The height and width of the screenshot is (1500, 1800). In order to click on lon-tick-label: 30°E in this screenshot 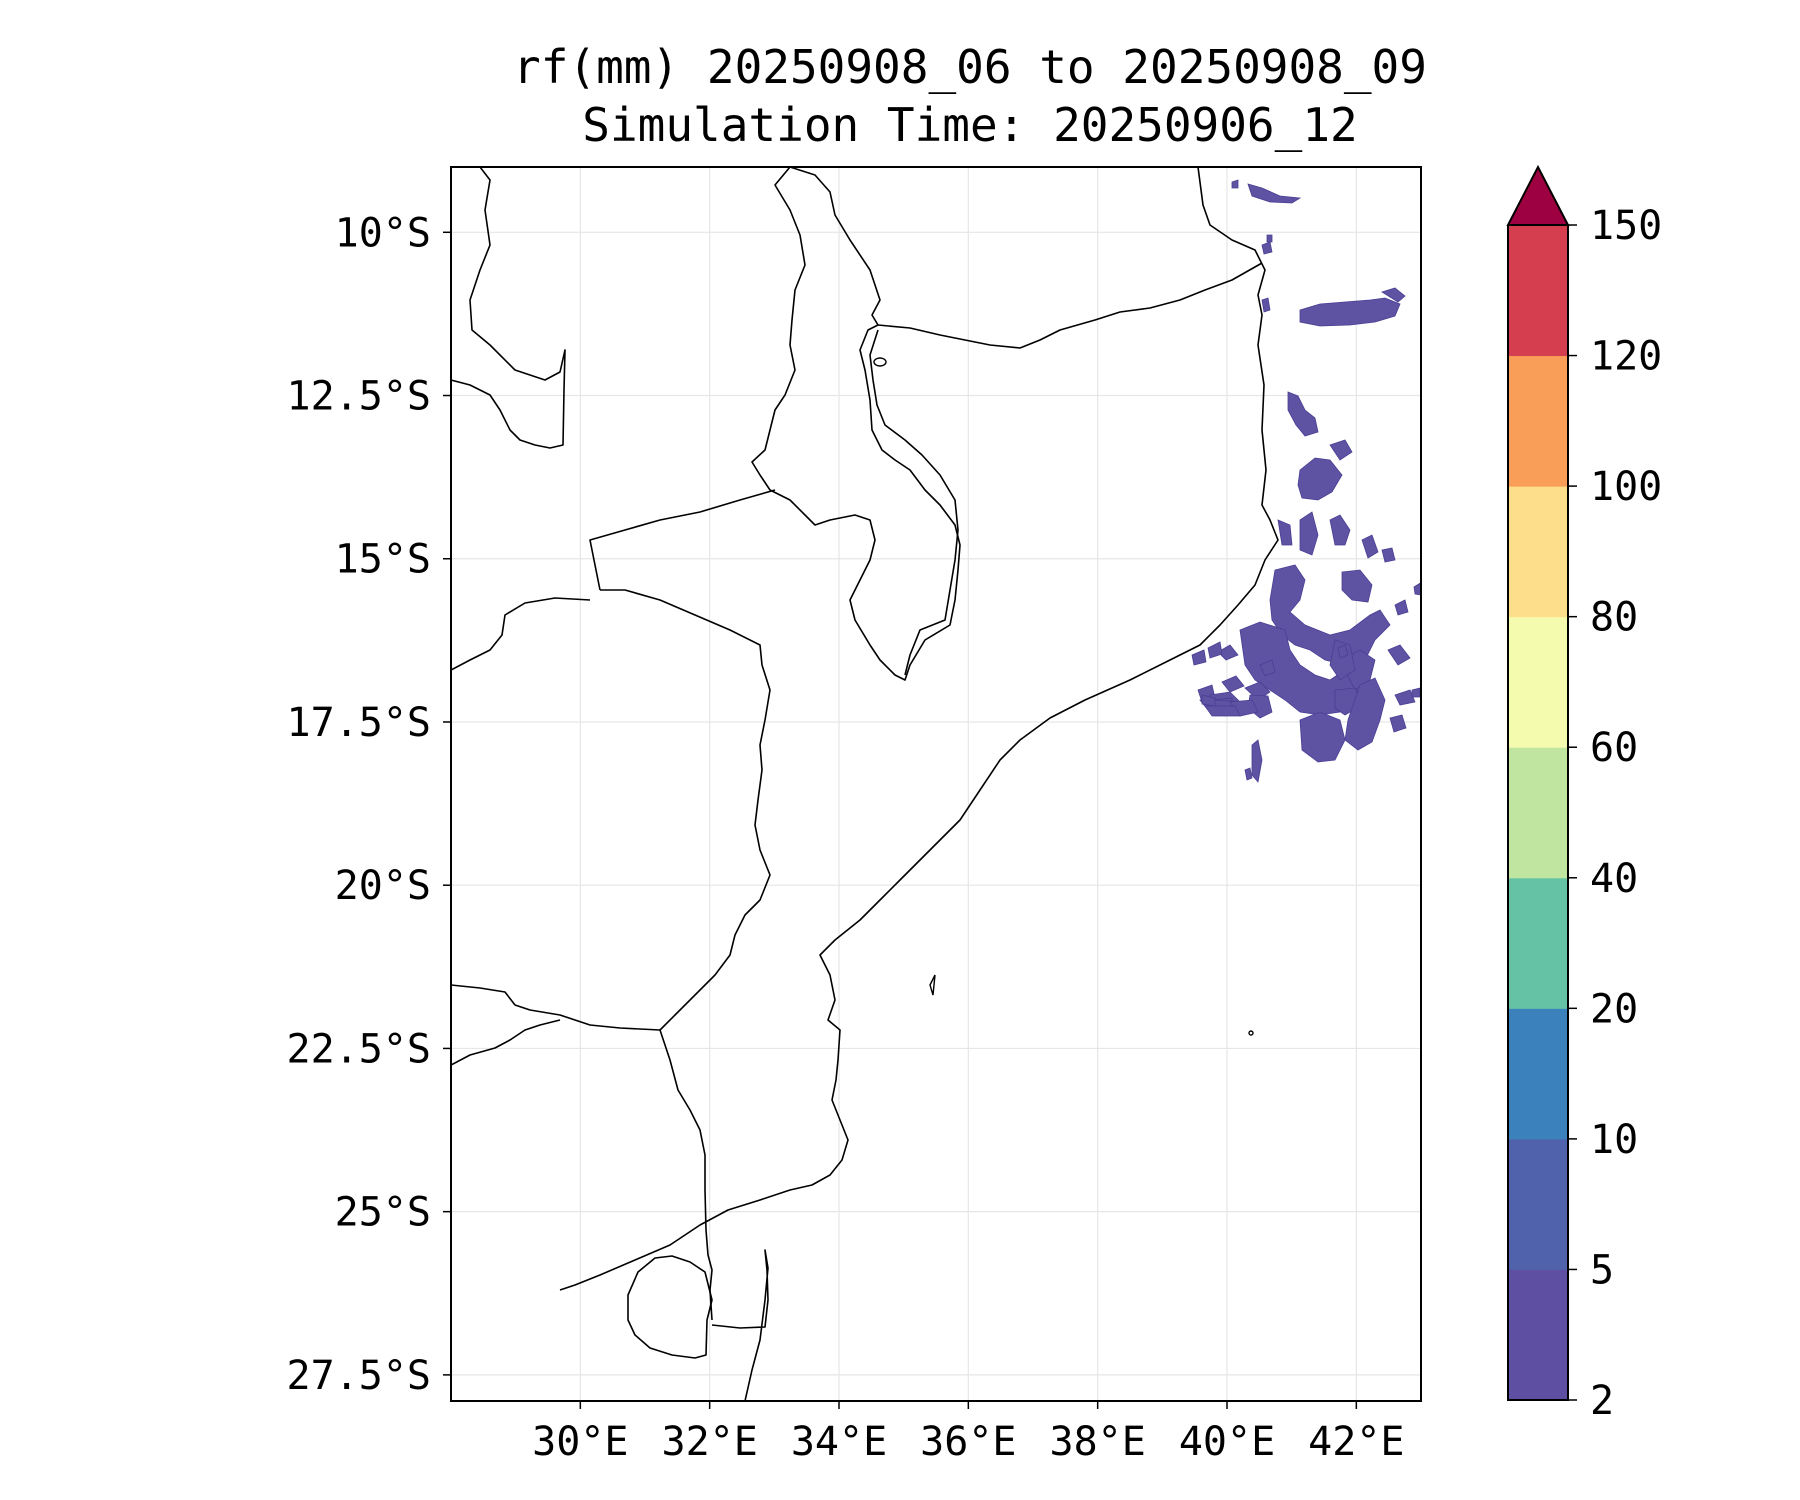, I will do `click(580, 1442)`.